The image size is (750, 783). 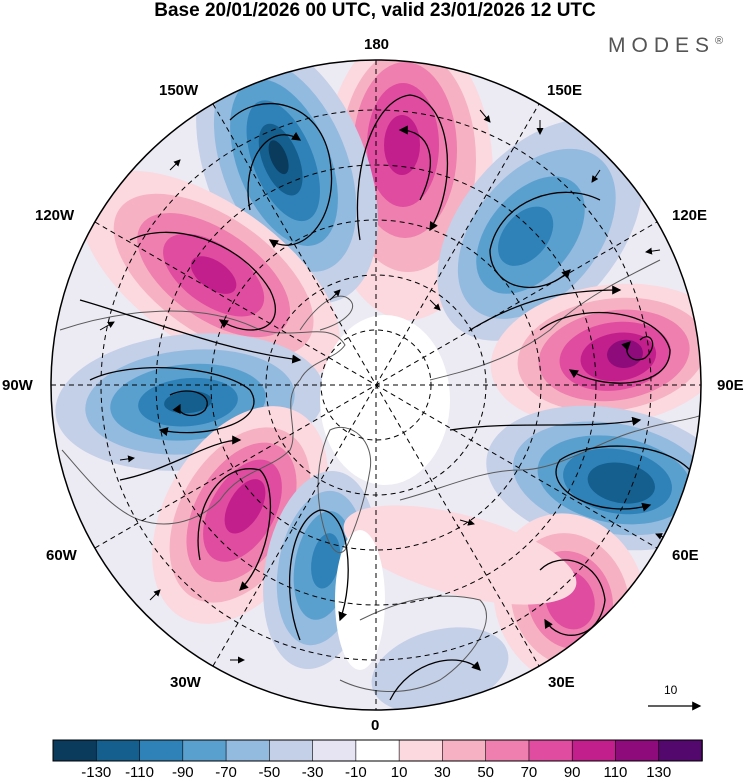 I want to click on anomaly-lobe-130e, so click(x=540, y=230).